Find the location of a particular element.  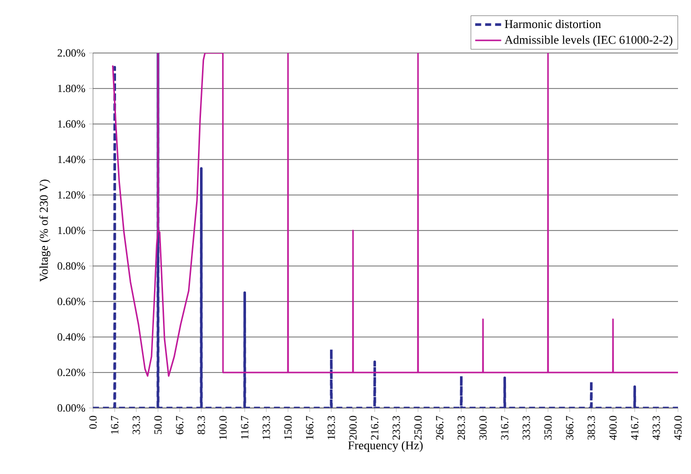

legend-label: Admissible levels (IEC 61000-2-2) is located at coordinates (588, 40).